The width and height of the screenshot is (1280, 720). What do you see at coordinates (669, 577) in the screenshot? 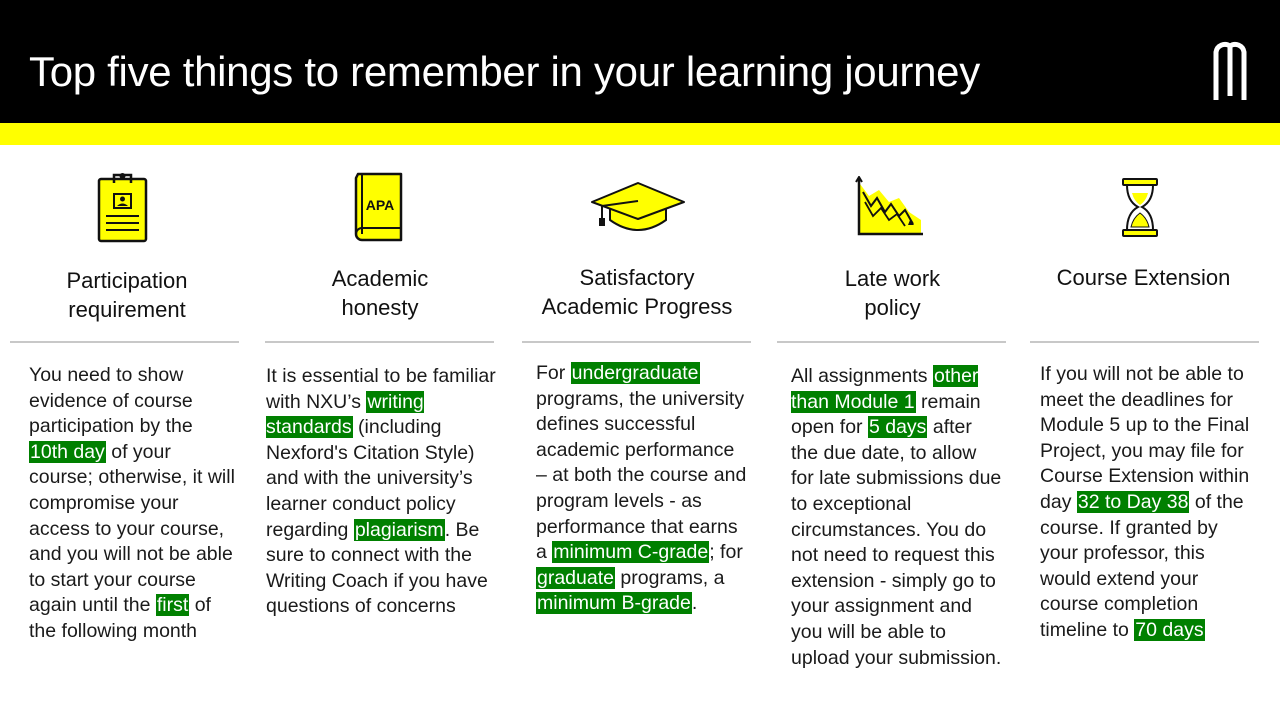
I see `body-text: programs, a` at bounding box center [669, 577].